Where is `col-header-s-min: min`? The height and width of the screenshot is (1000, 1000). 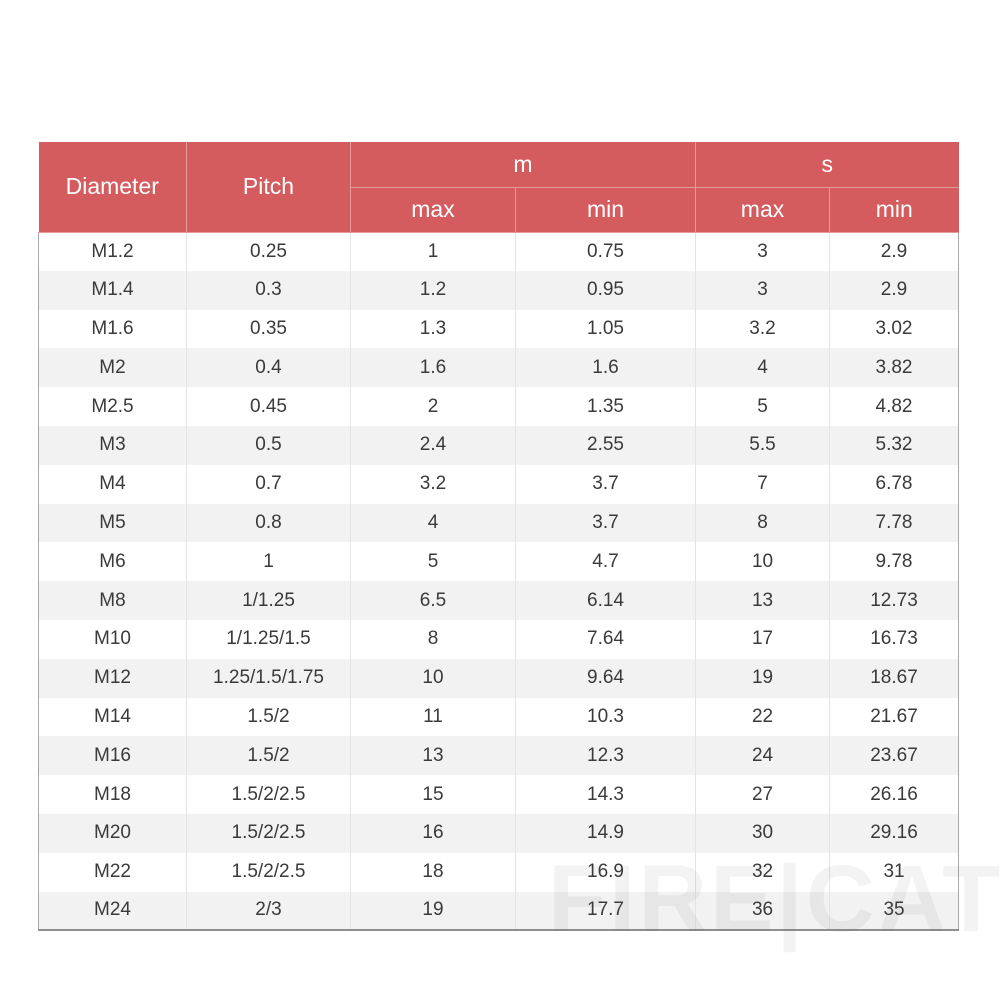
col-header-s-min: min is located at coordinates (894, 209).